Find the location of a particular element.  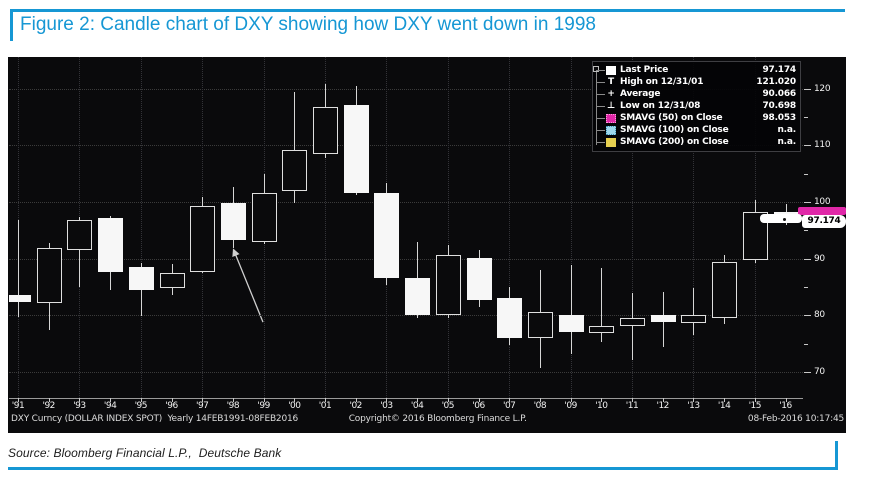

x-tick-label-99: '99 is located at coordinates (263, 406).